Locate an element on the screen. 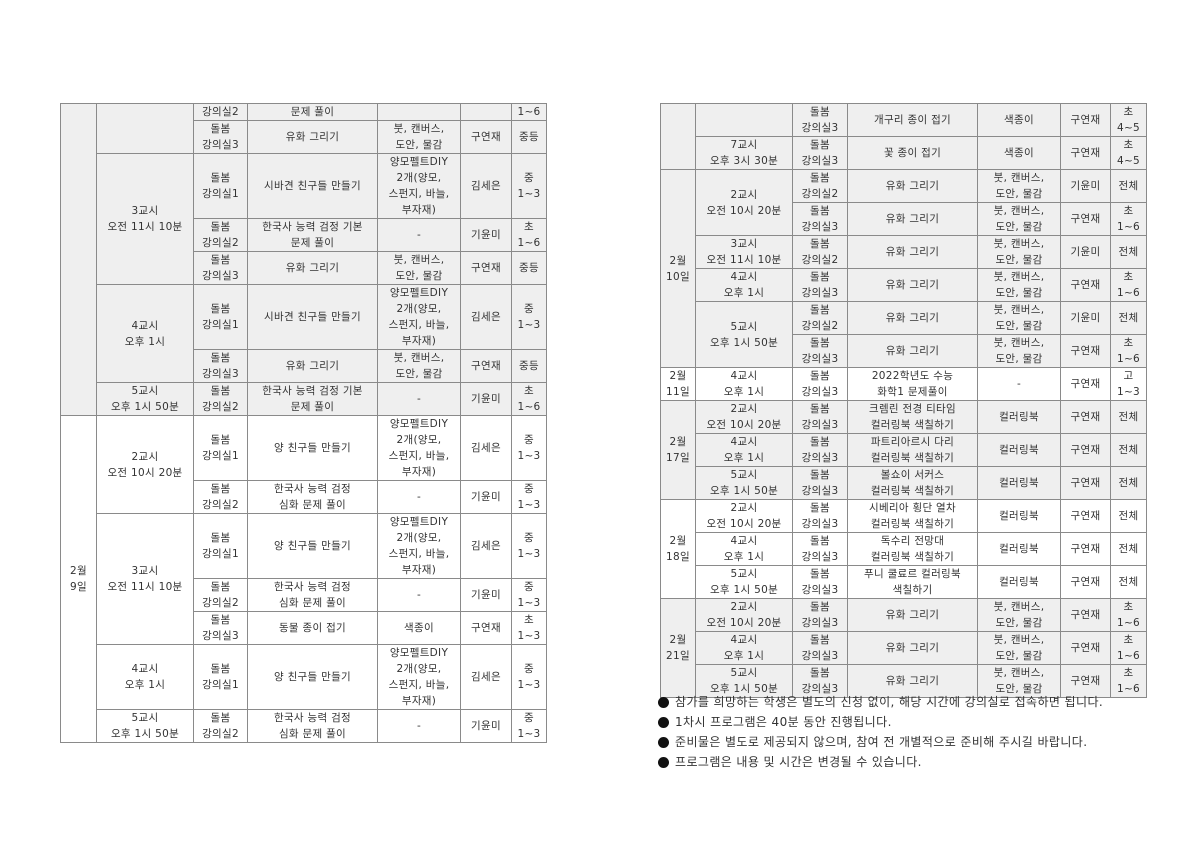  note-item: 프로그램은 내용 및 시간은 변경될 수 있습니다. is located at coordinates (880, 762).